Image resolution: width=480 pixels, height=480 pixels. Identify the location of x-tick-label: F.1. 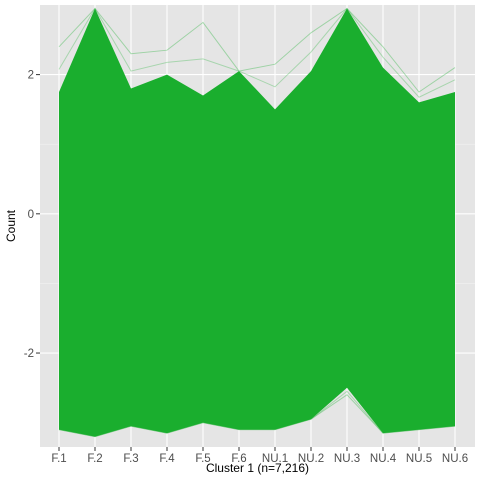
(58, 459).